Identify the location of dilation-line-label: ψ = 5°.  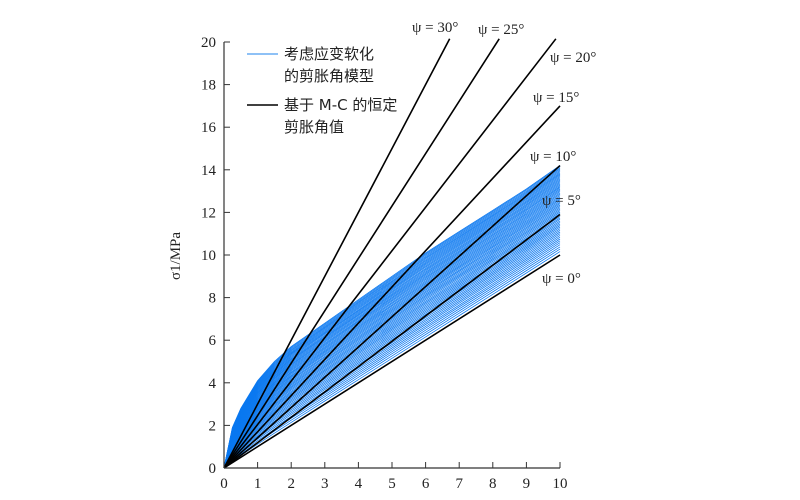
(561, 201).